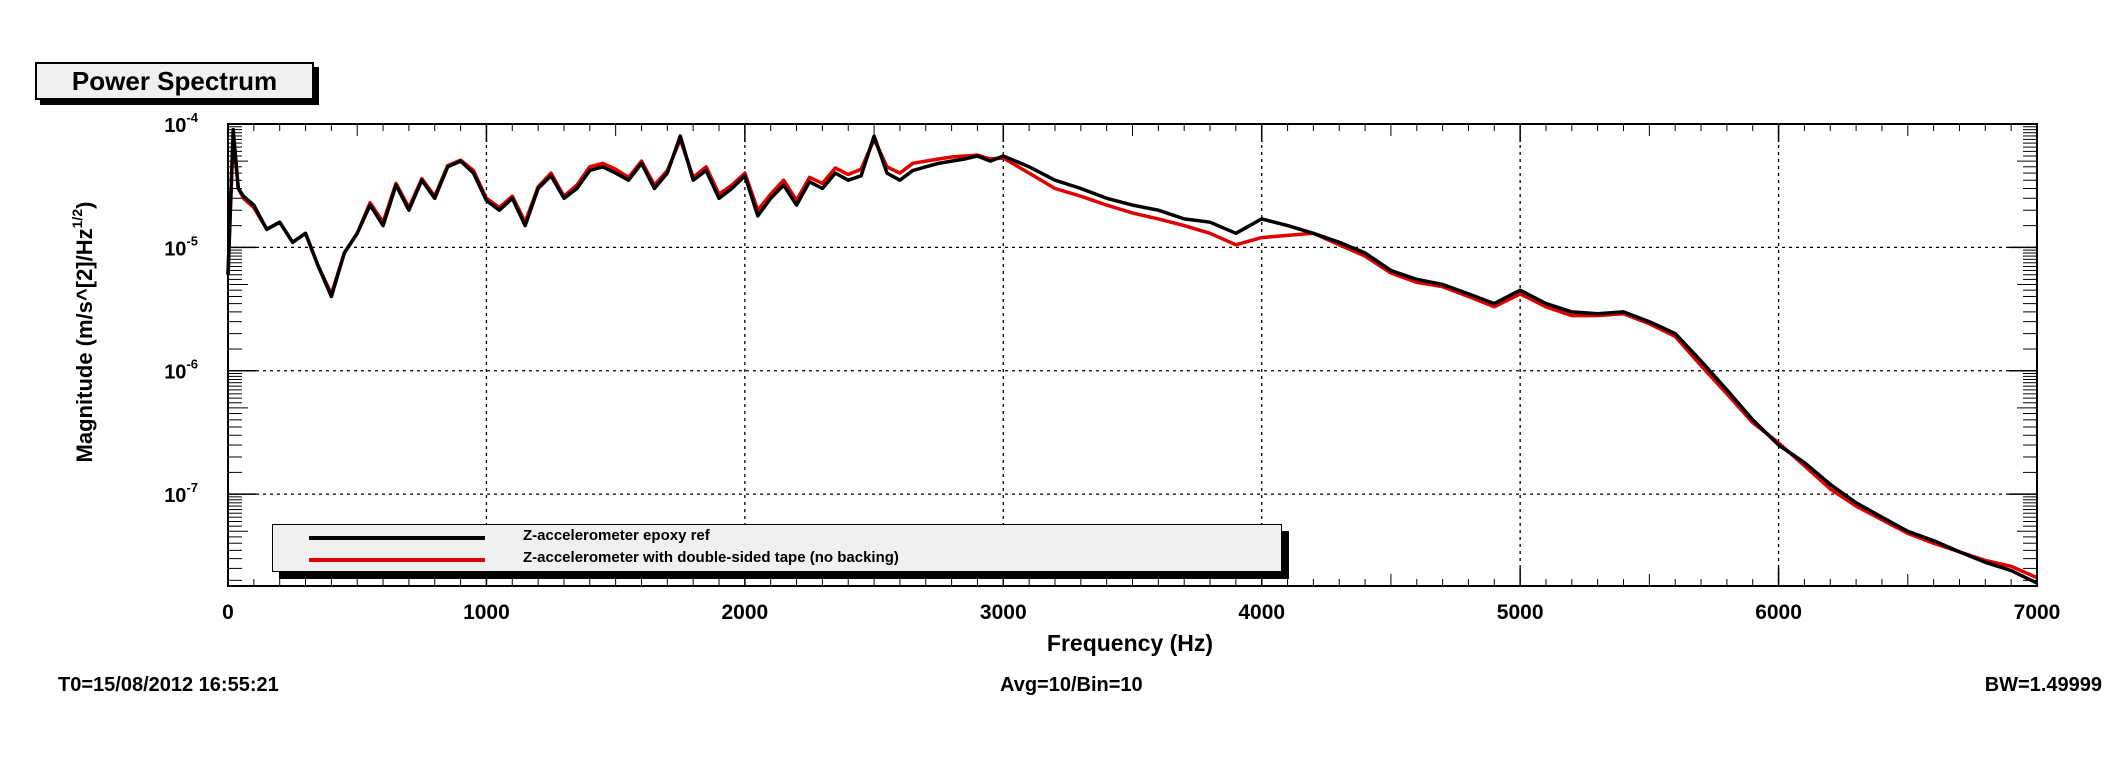  What do you see at coordinates (77, 219) in the screenshot?
I see `y-axis-label-sup: 1/2` at bounding box center [77, 219].